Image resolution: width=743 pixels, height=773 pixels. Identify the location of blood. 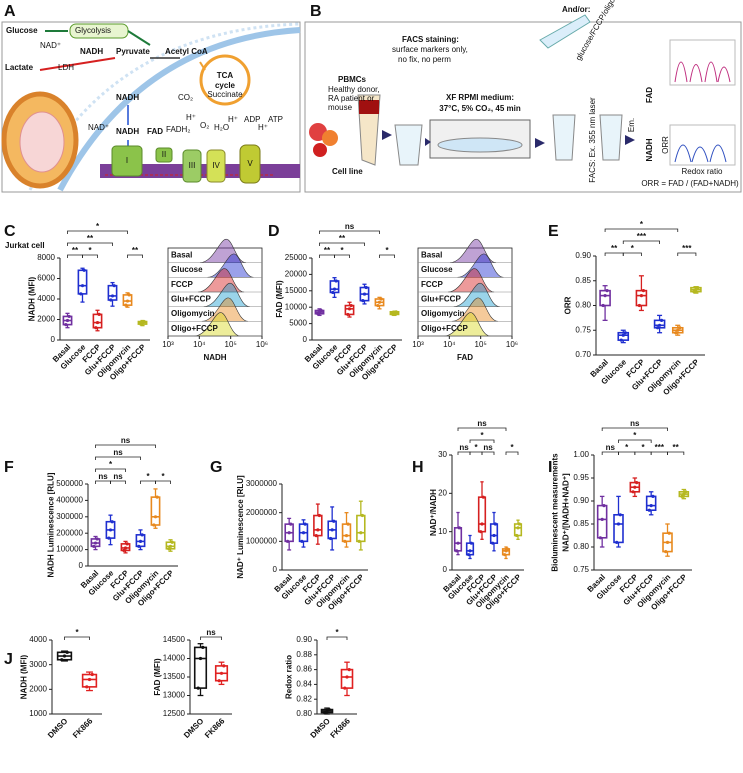
(369, 107).